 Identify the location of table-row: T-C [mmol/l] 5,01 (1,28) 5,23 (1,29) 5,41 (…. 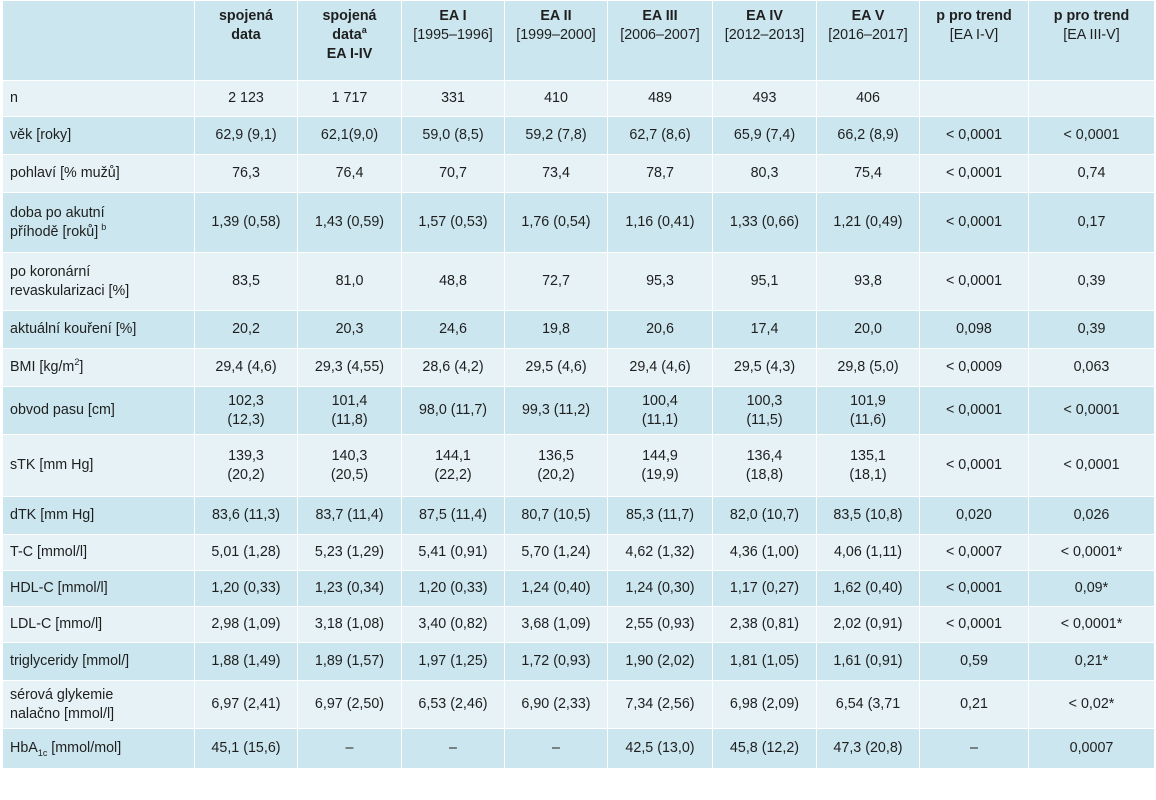
(578, 552).